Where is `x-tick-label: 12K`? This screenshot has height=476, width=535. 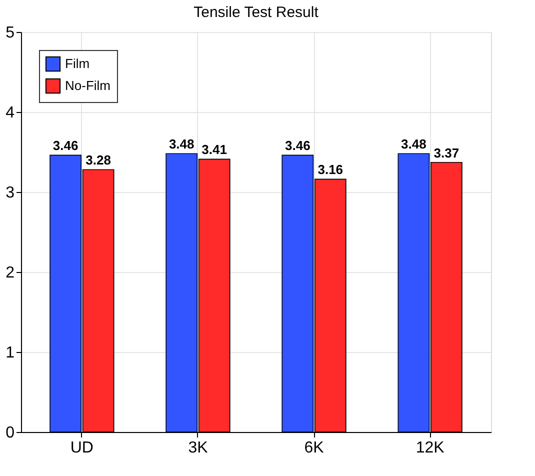
x-tick-label: 12K is located at coordinates (430, 448).